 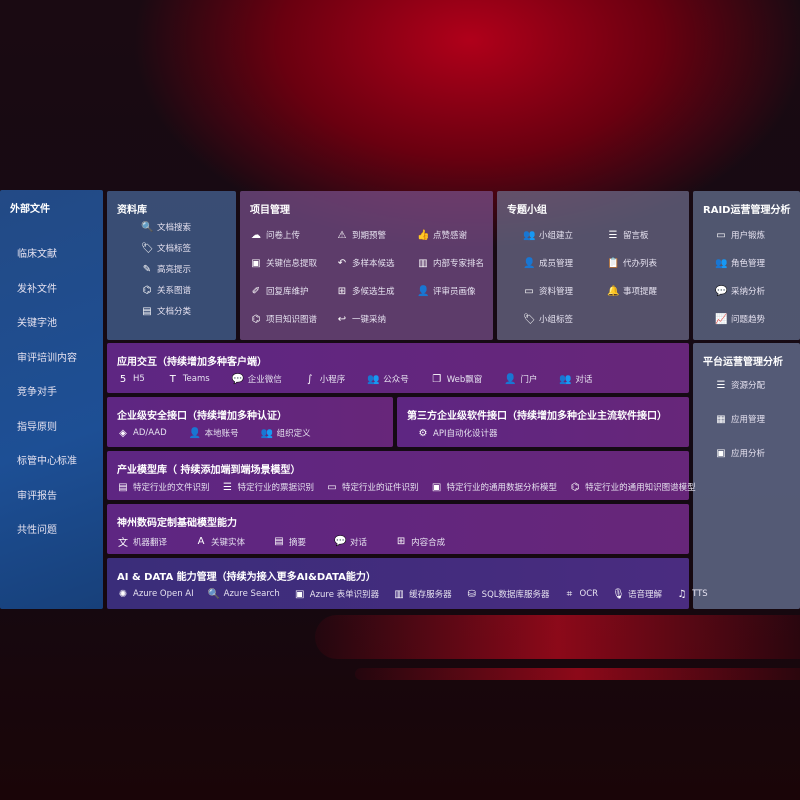 What do you see at coordinates (47, 358) in the screenshot?
I see `external-file-item: 审评培训内容` at bounding box center [47, 358].